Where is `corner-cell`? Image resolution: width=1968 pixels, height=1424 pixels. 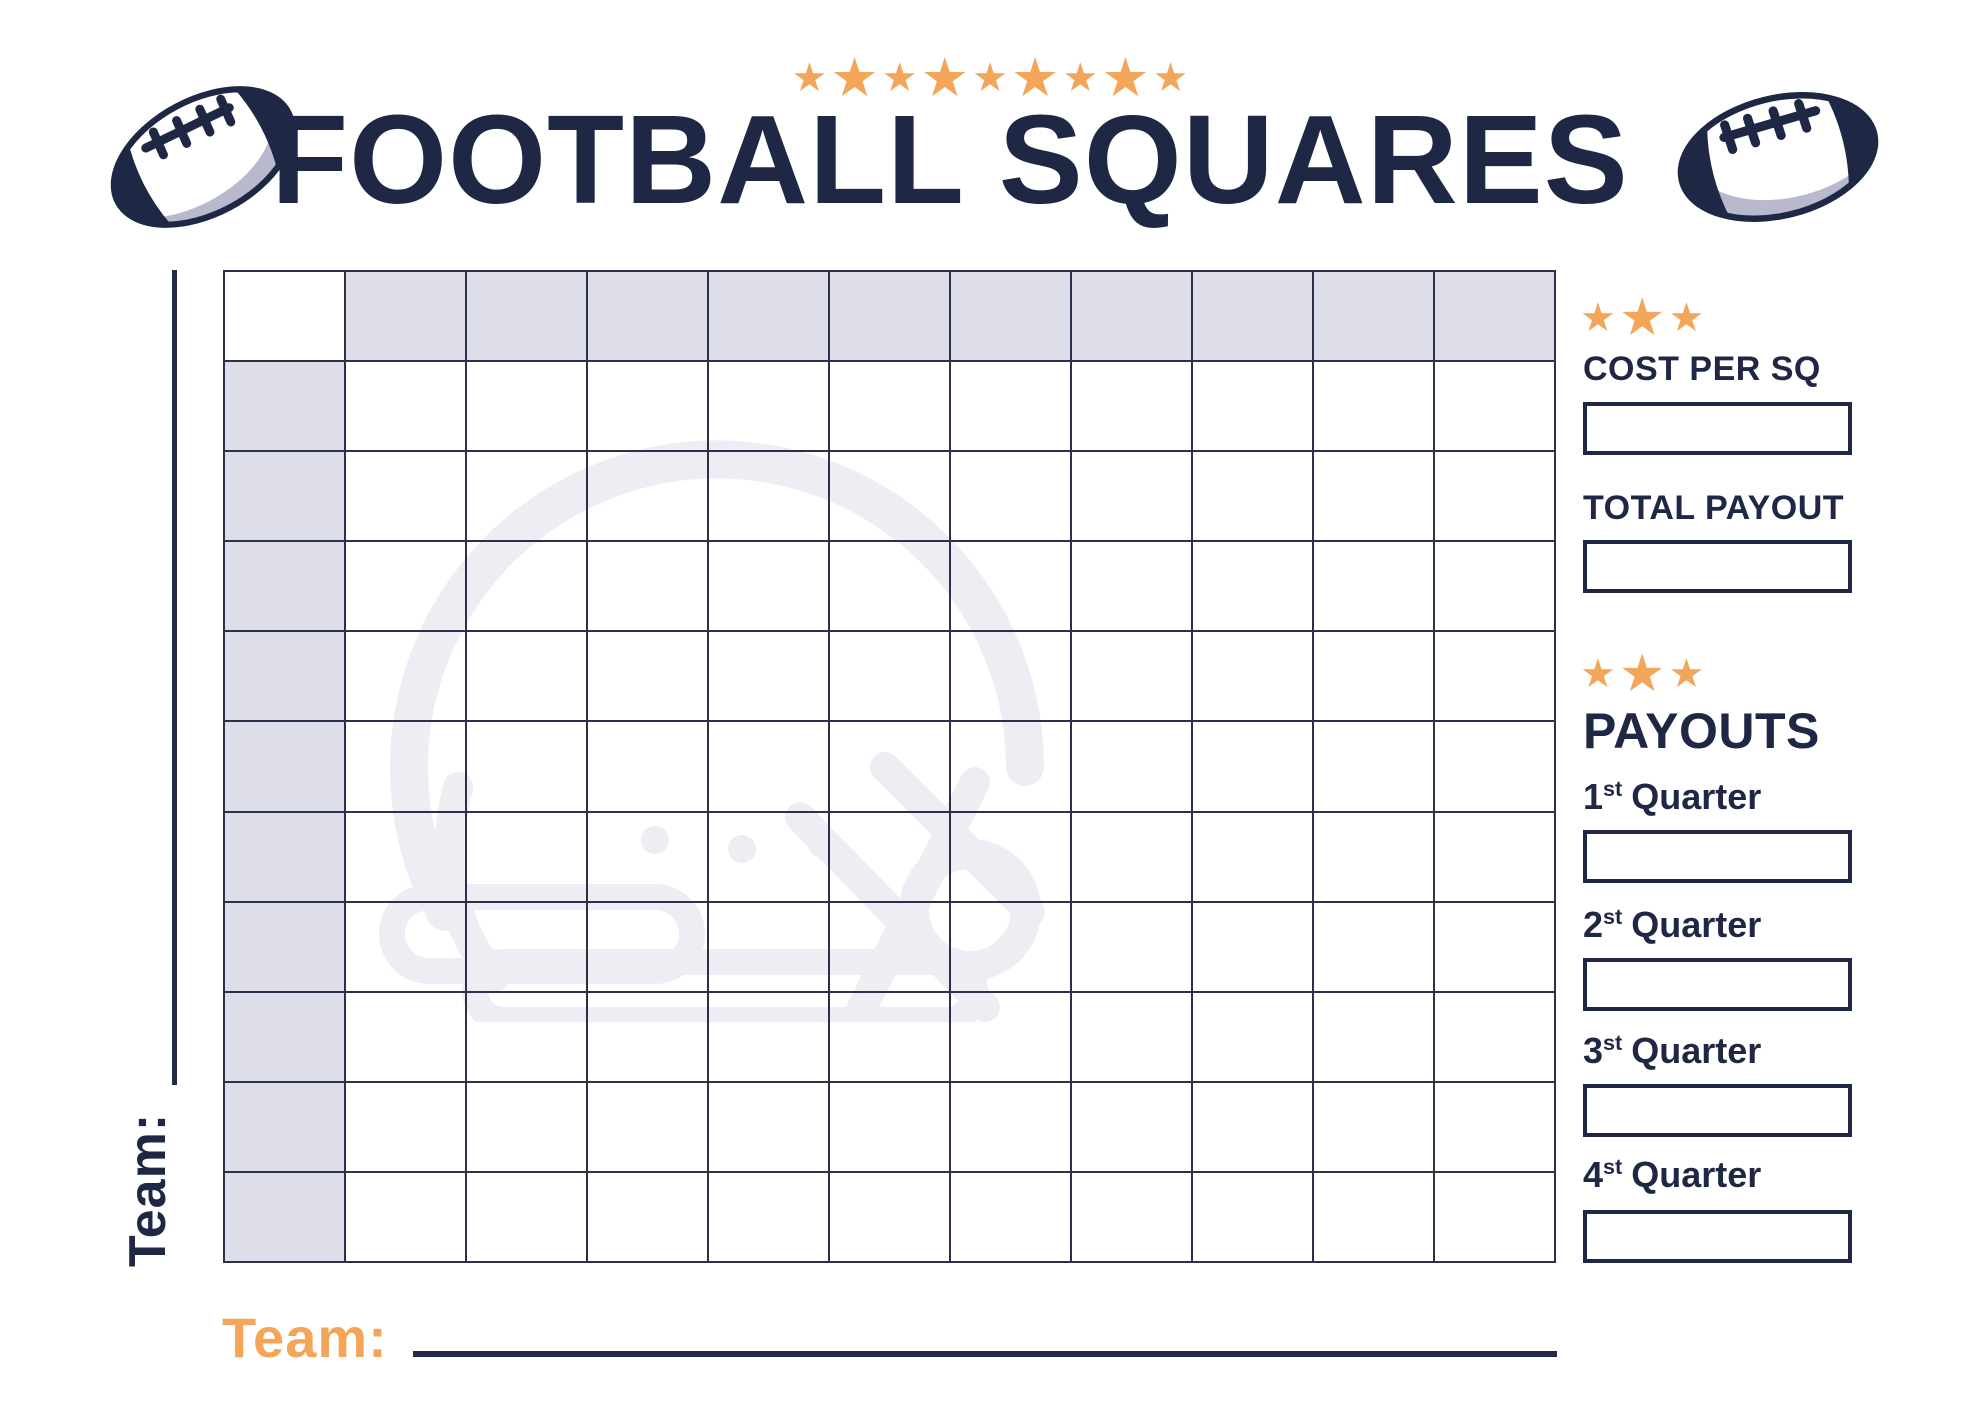 corner-cell is located at coordinates (284, 316).